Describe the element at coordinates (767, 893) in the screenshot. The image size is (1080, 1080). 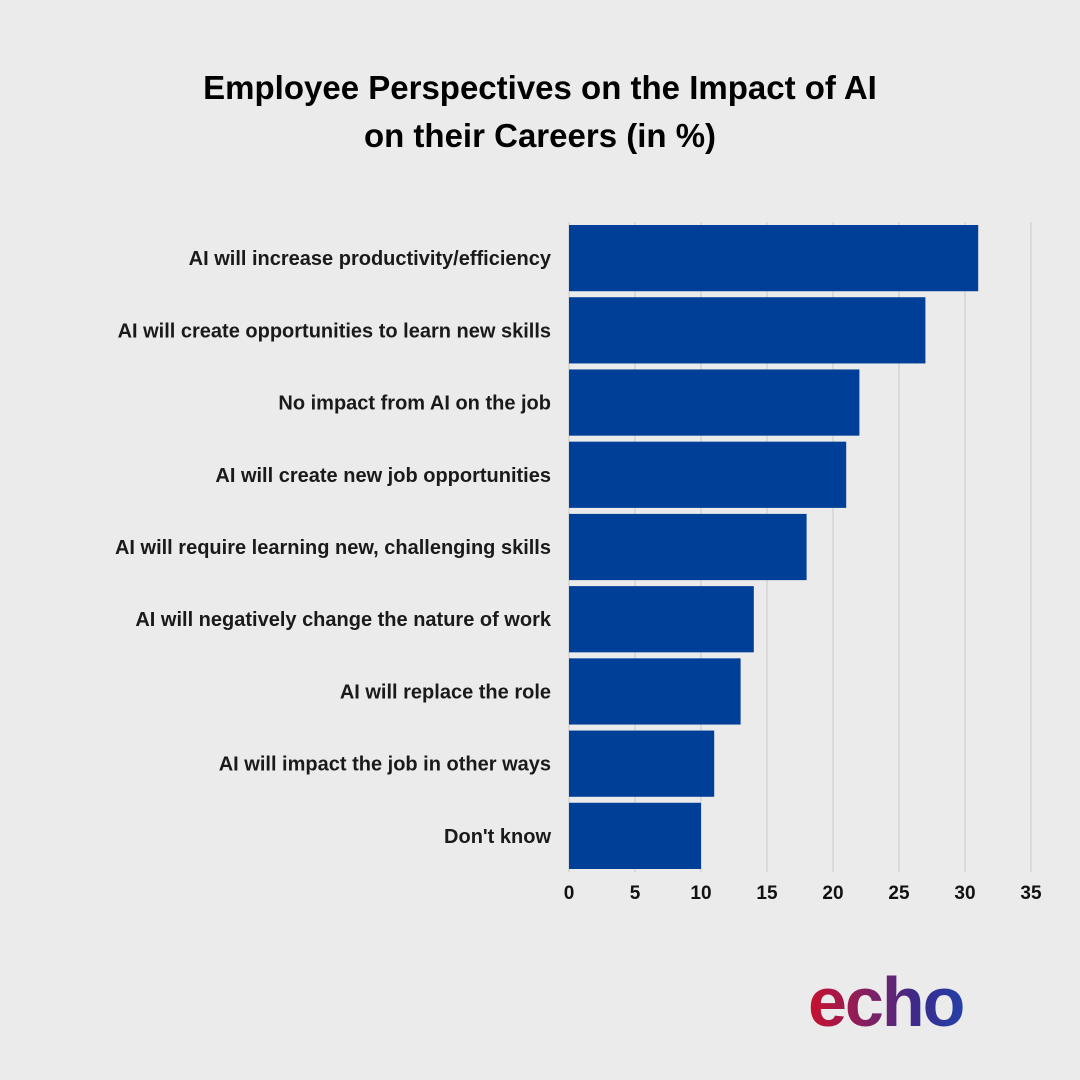
I see `x-tick-label: 15` at that location.